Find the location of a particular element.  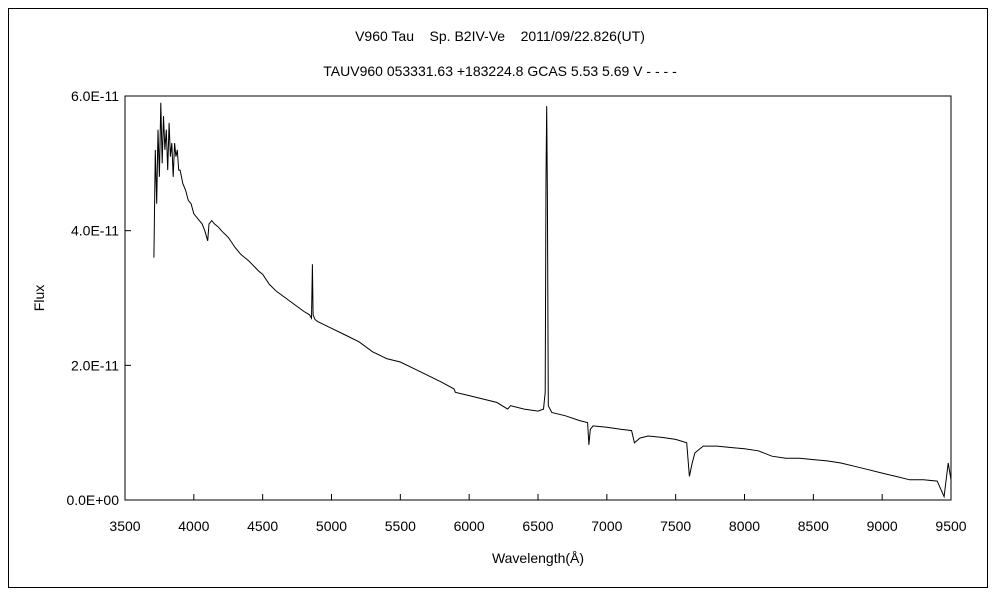

x-tick-label: 6000 is located at coordinates (469, 526).